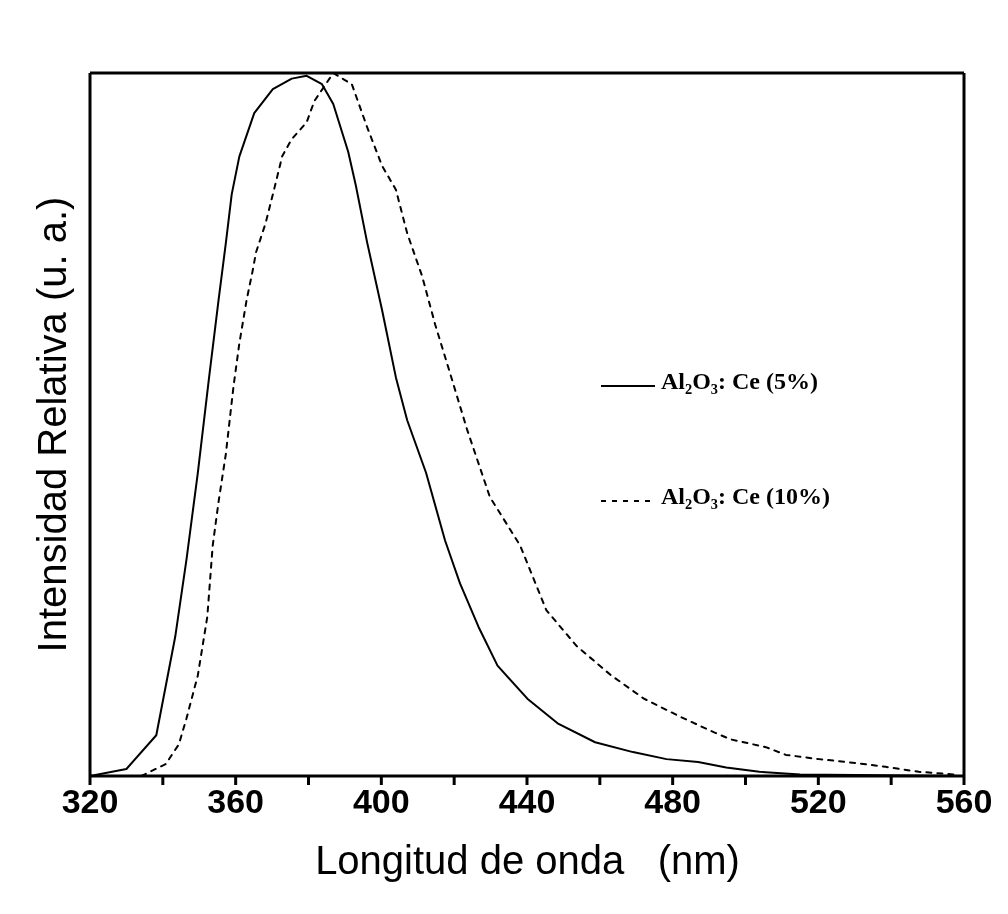  What do you see at coordinates (818, 801) in the screenshot?
I see `x-tick-label: 520` at bounding box center [818, 801].